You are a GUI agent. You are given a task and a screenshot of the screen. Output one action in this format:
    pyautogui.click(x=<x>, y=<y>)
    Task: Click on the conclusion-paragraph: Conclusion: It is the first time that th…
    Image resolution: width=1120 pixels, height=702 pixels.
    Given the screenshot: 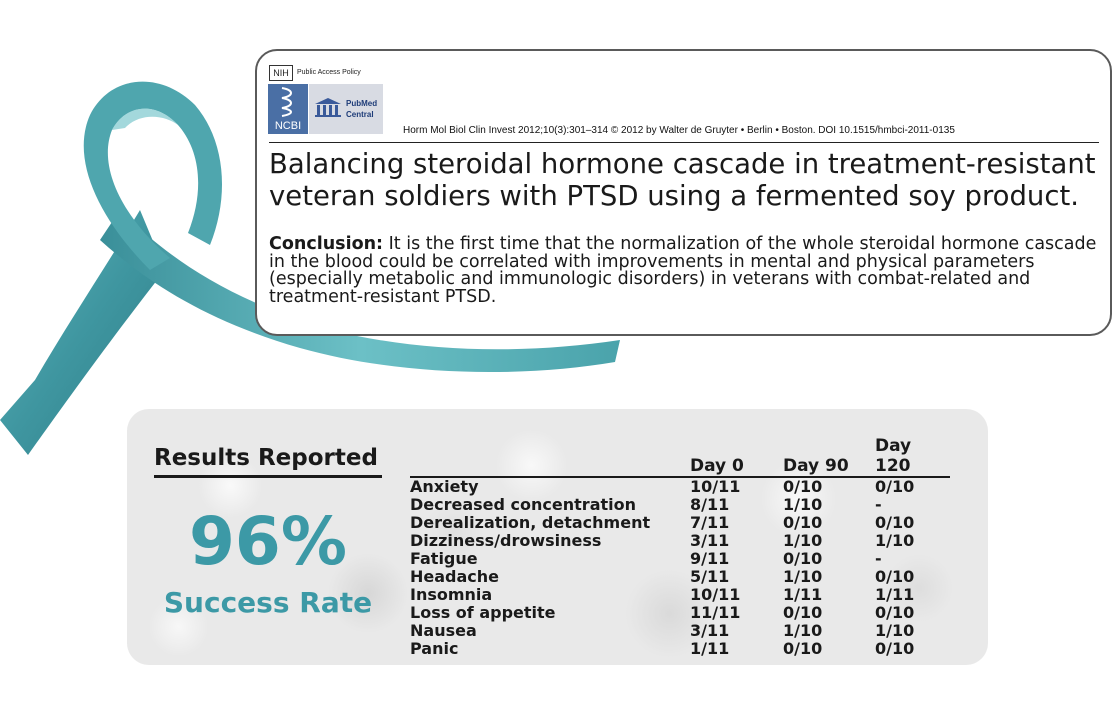 What is the action you would take?
    pyautogui.click(x=691, y=270)
    